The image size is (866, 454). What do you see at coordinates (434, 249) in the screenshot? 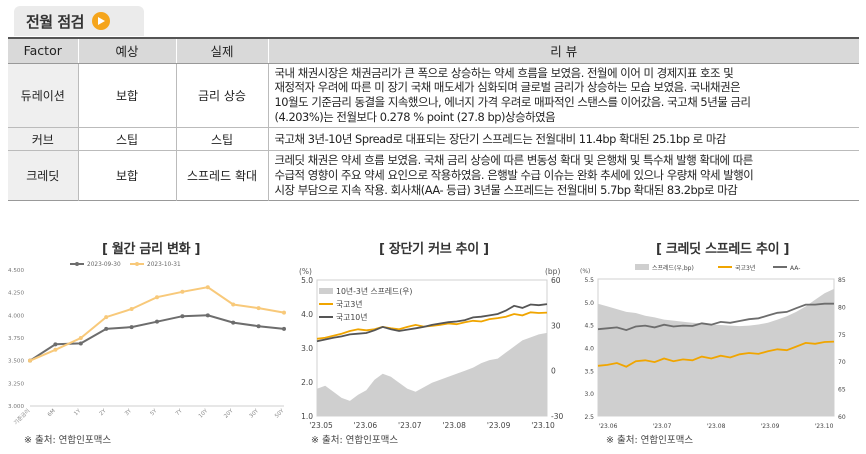
I see `chart-title: [ 장단기 커브 추이 ]` at bounding box center [434, 249].